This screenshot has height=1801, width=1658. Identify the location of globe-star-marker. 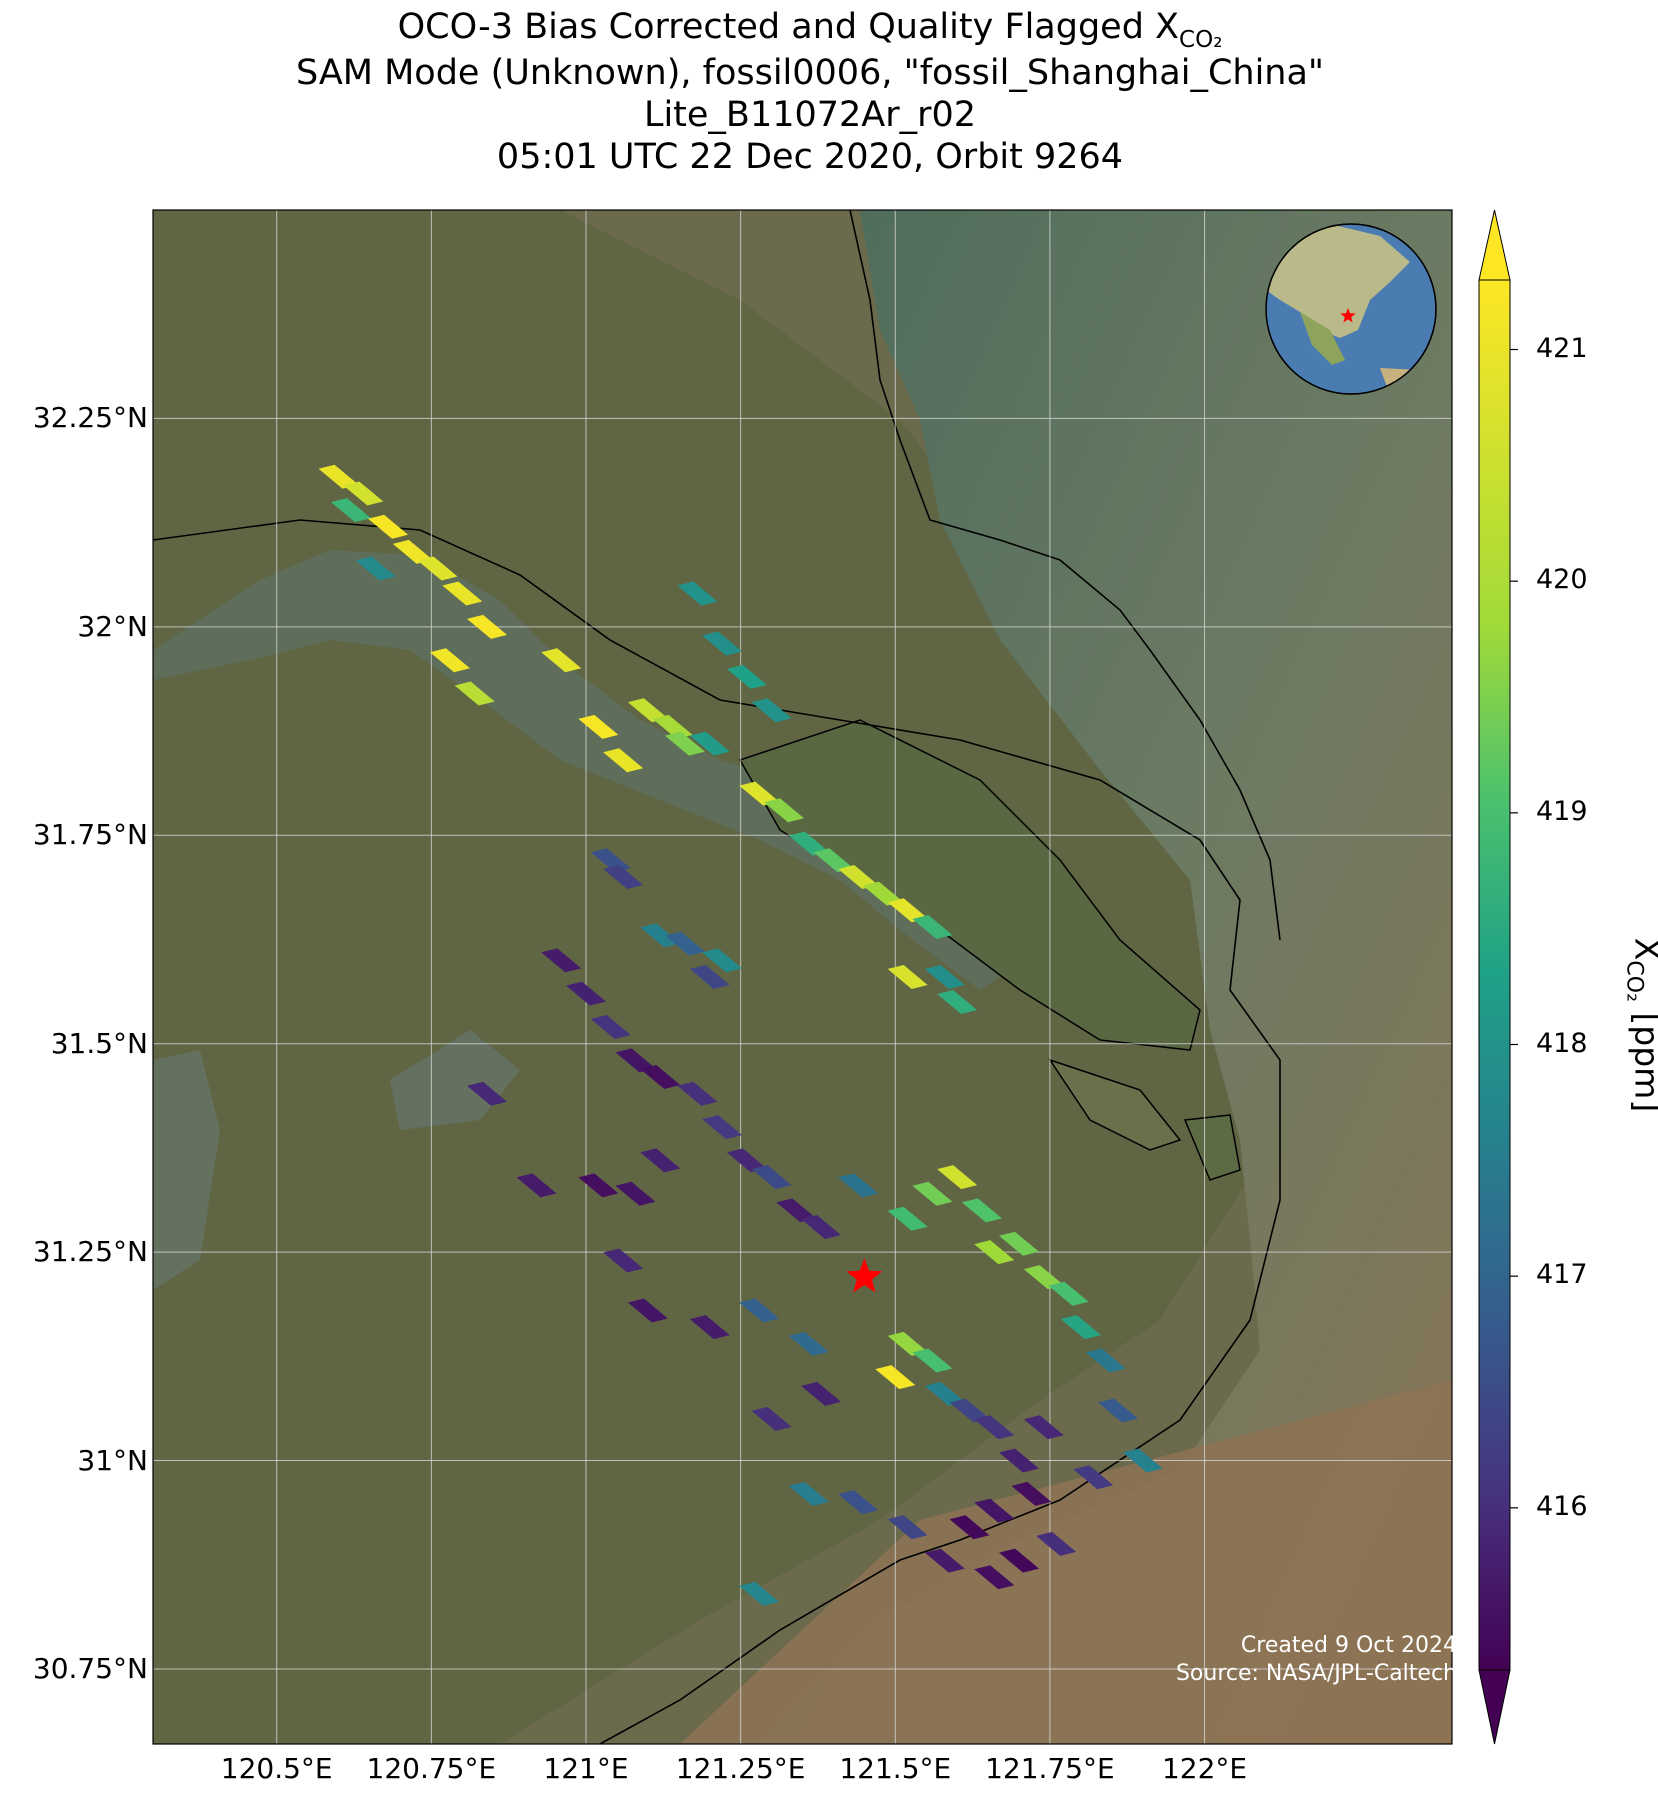
(1348, 315).